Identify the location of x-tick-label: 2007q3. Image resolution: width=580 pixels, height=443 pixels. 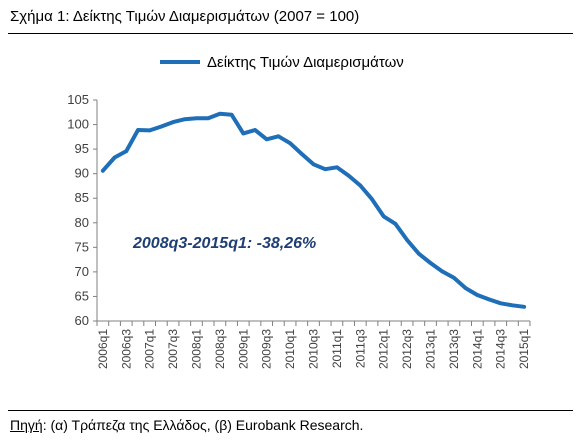
(173, 349).